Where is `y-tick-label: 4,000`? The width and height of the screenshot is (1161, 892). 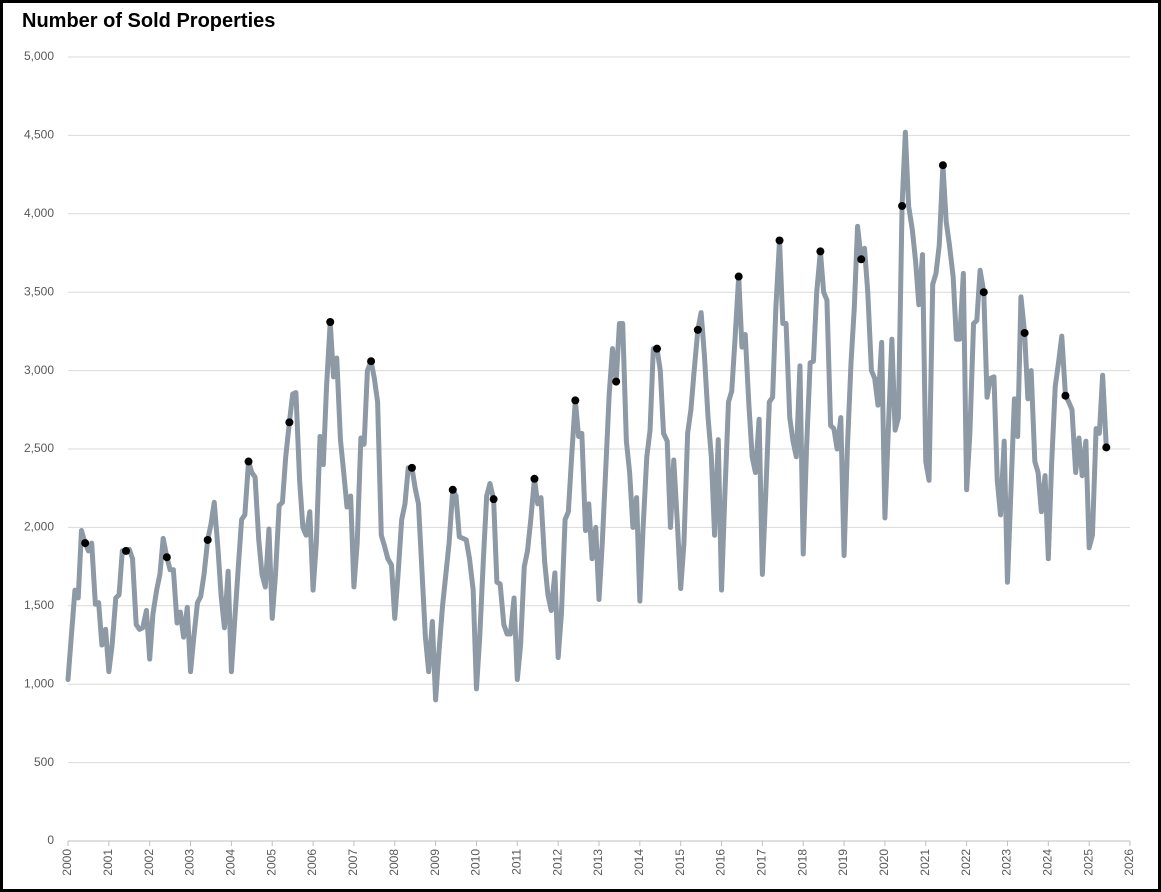 y-tick-label: 4,000 is located at coordinates (39, 213).